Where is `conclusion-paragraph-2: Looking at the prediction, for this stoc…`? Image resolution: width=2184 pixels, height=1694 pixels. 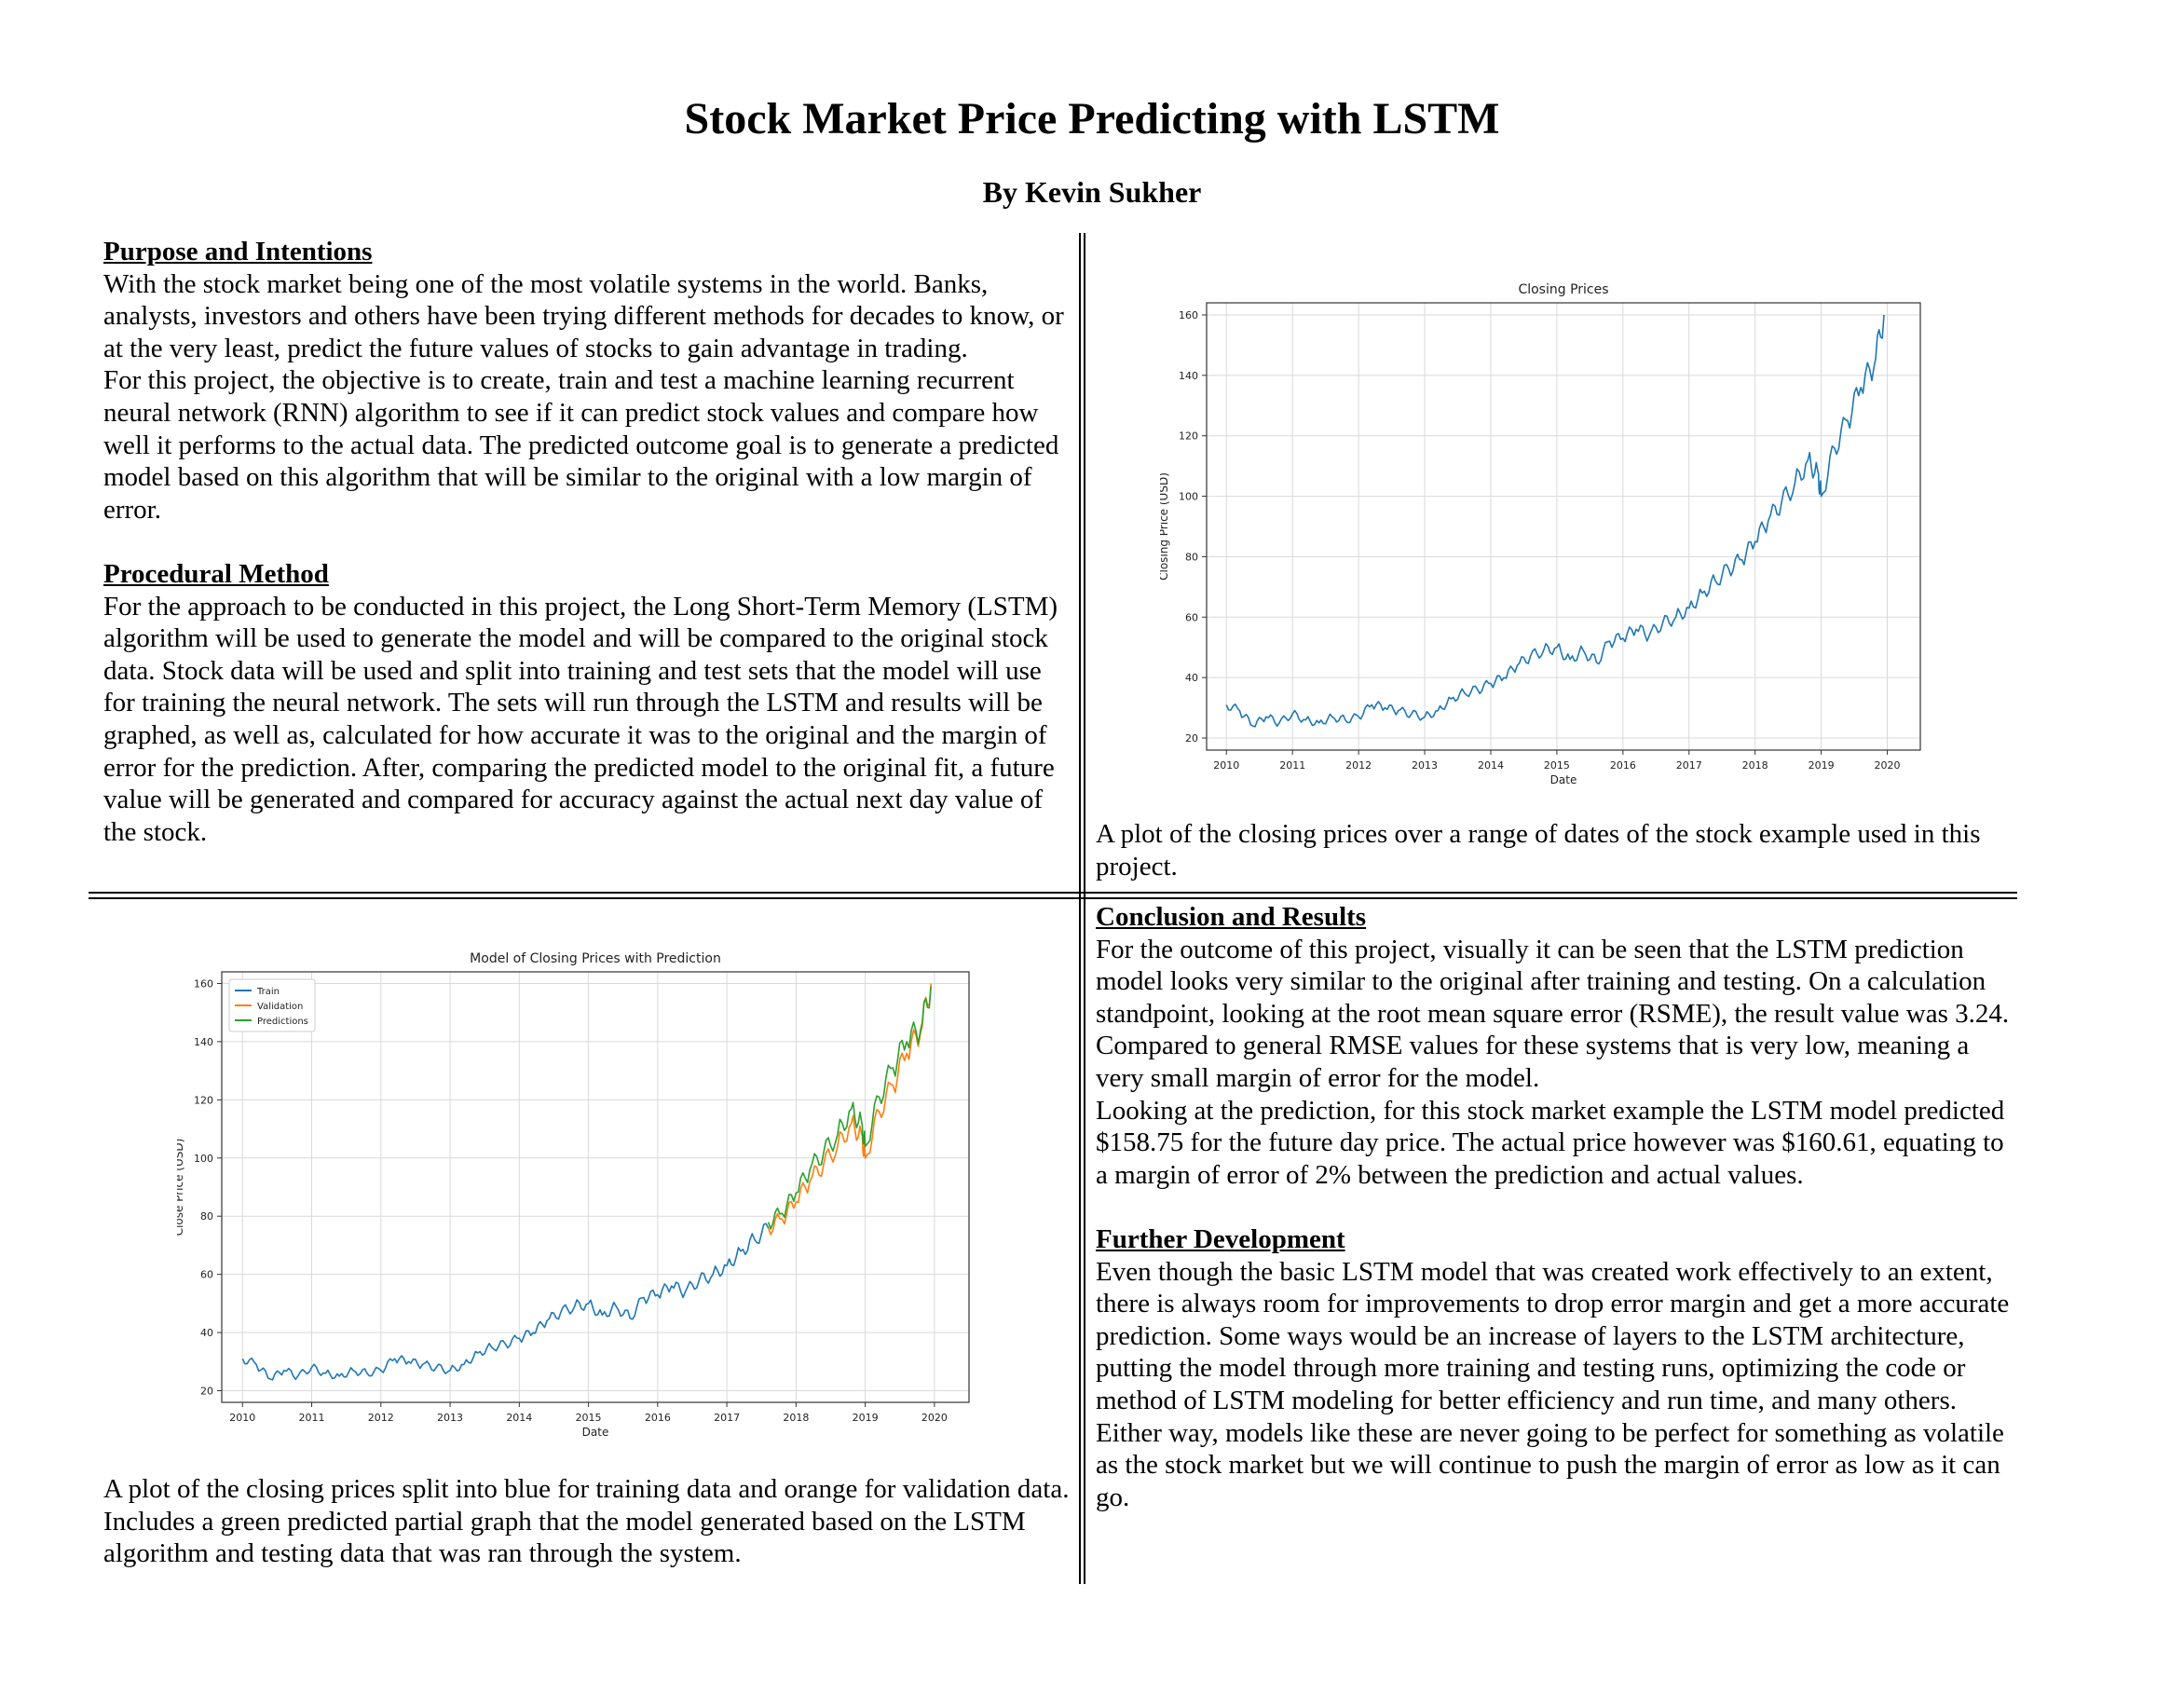
conclusion-paragraph-2: Looking at the prediction, for this stoc… is located at coordinates (1550, 1143).